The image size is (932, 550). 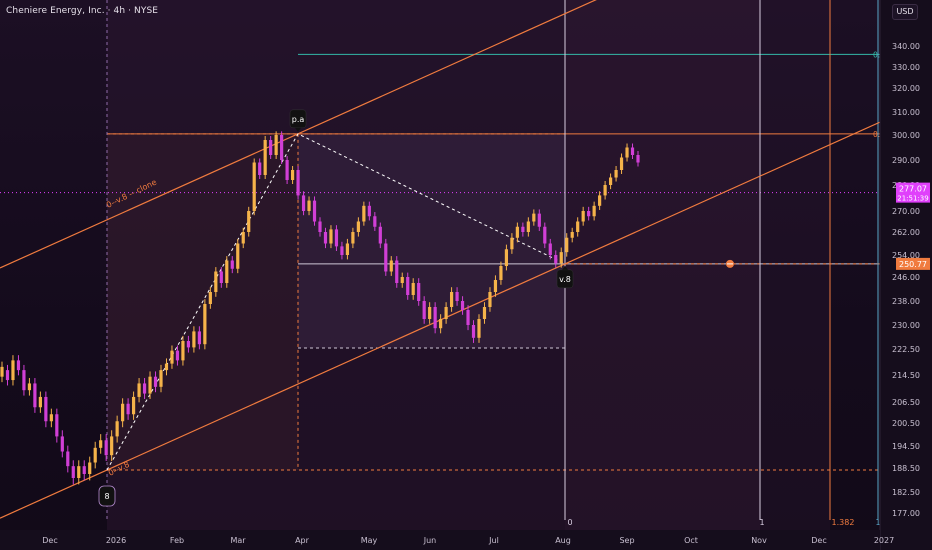 What do you see at coordinates (795, 275) in the screenshot?
I see `zone-time-fib` at bounding box center [795, 275].